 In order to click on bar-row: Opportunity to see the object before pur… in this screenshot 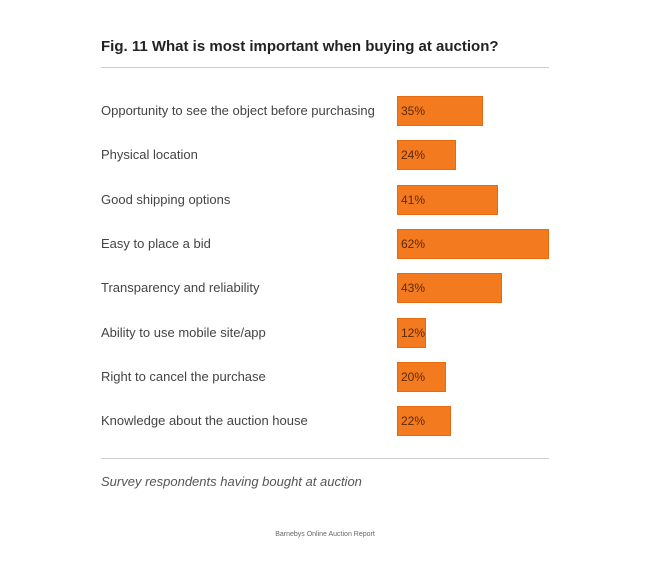, I will do `click(331, 111)`.